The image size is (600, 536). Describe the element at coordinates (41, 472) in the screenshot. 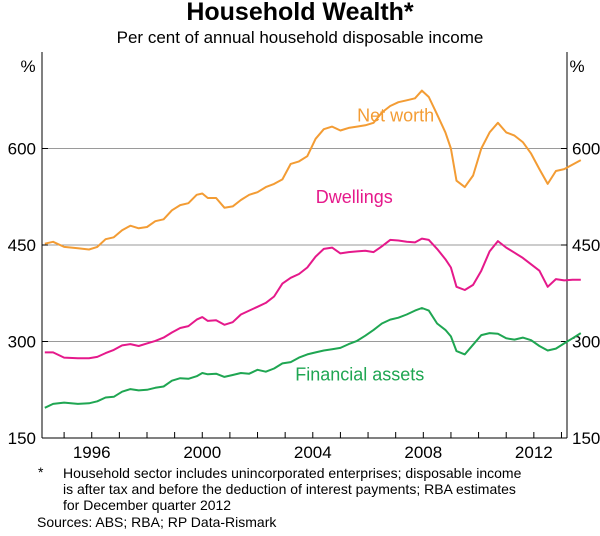

I see `footnote-marker: *` at that location.